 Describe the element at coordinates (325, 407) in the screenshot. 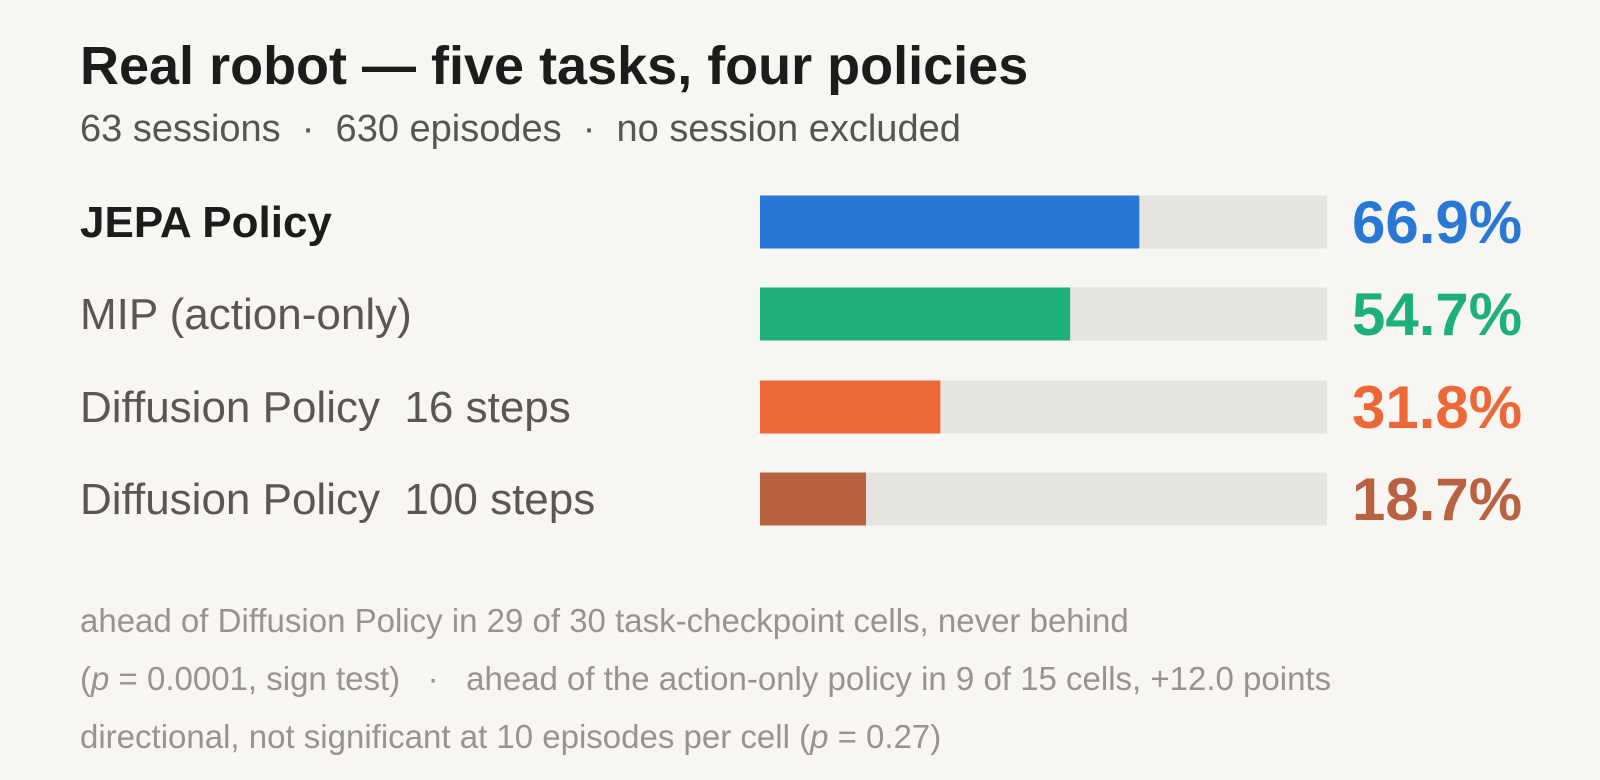

I see `category-label: Diffusion Policy 16 steps` at that location.